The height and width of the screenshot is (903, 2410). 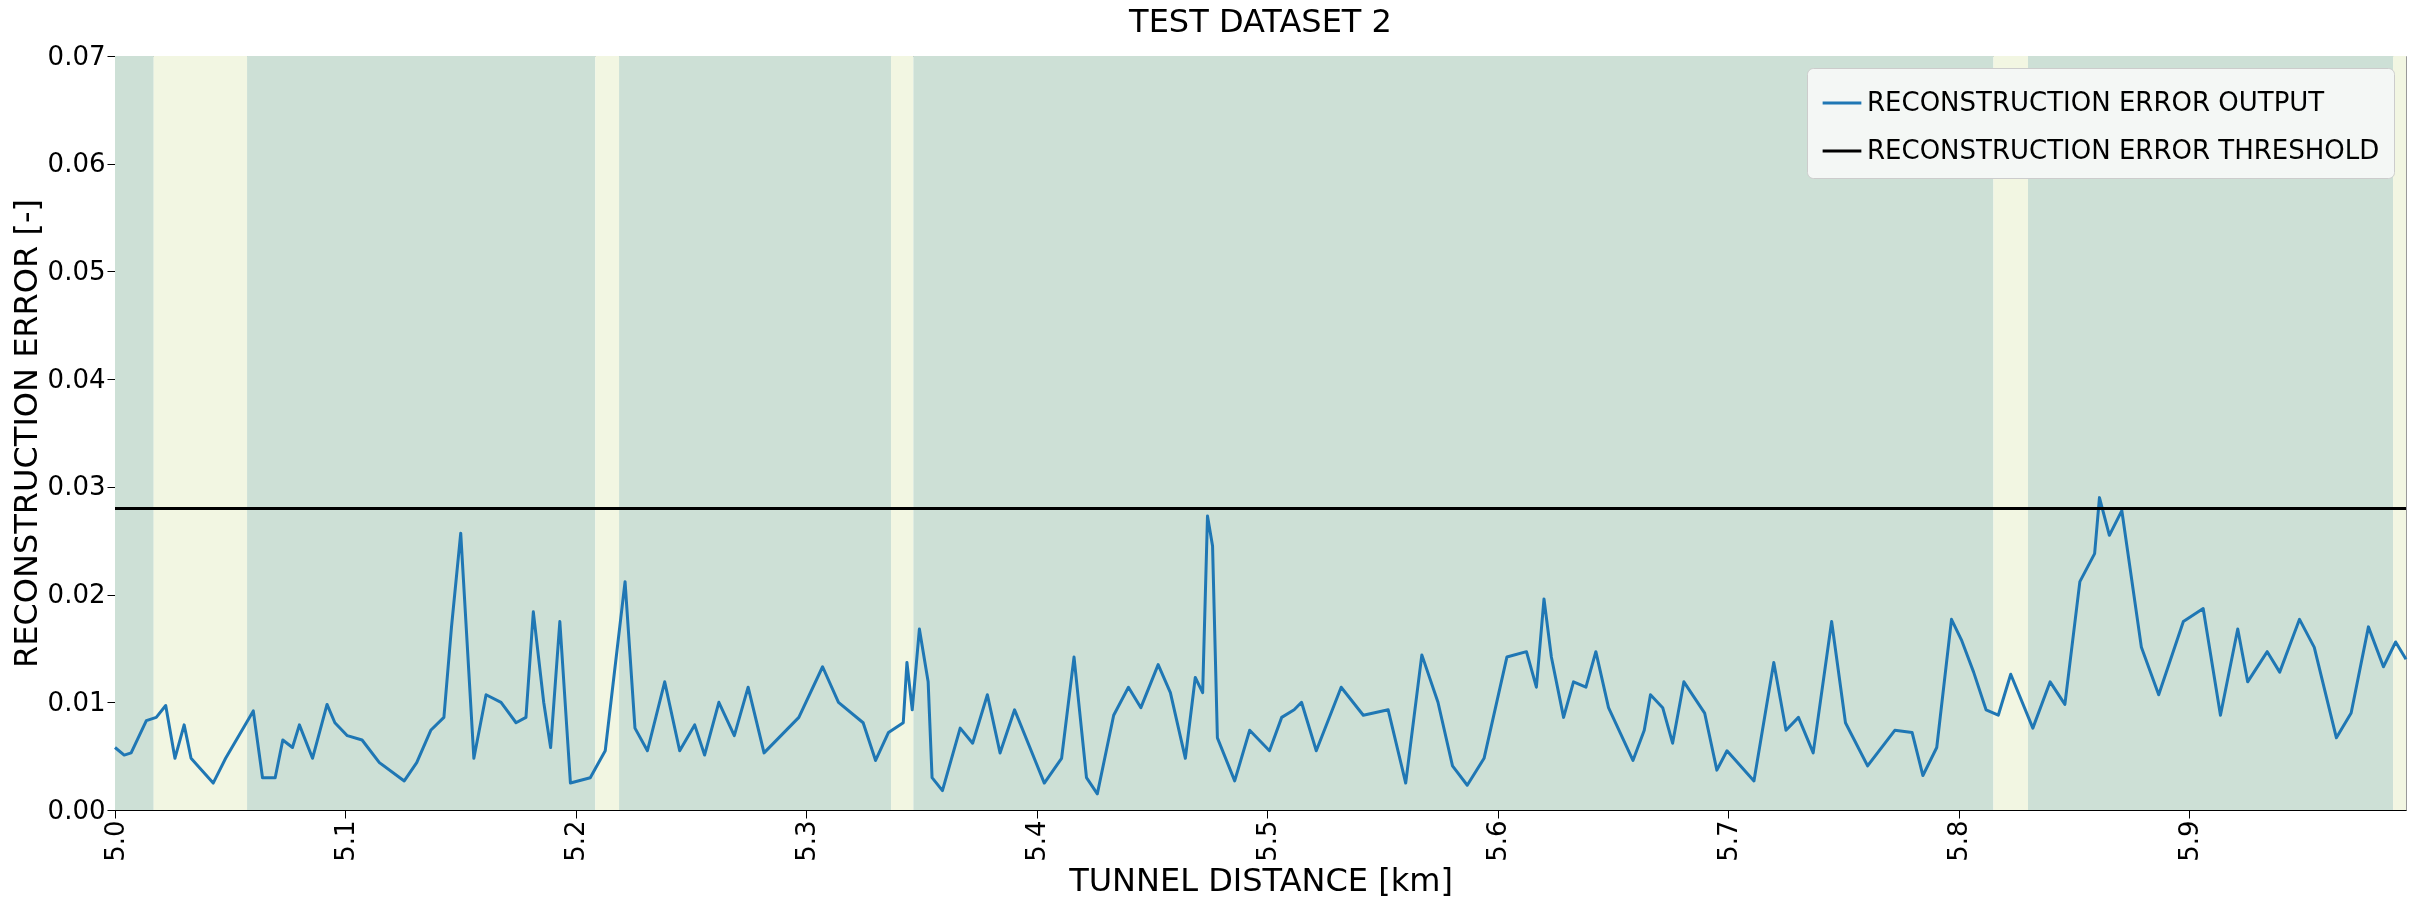 What do you see at coordinates (76, 594) in the screenshot?
I see `y-tick-label: 0.02` at bounding box center [76, 594].